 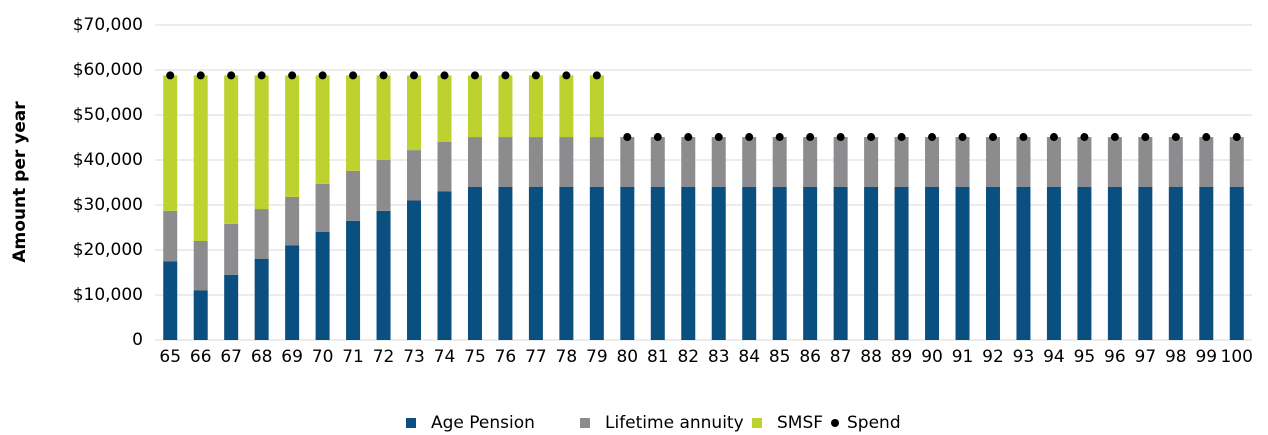 I want to click on x-tick-label: 76, so click(x=506, y=357).